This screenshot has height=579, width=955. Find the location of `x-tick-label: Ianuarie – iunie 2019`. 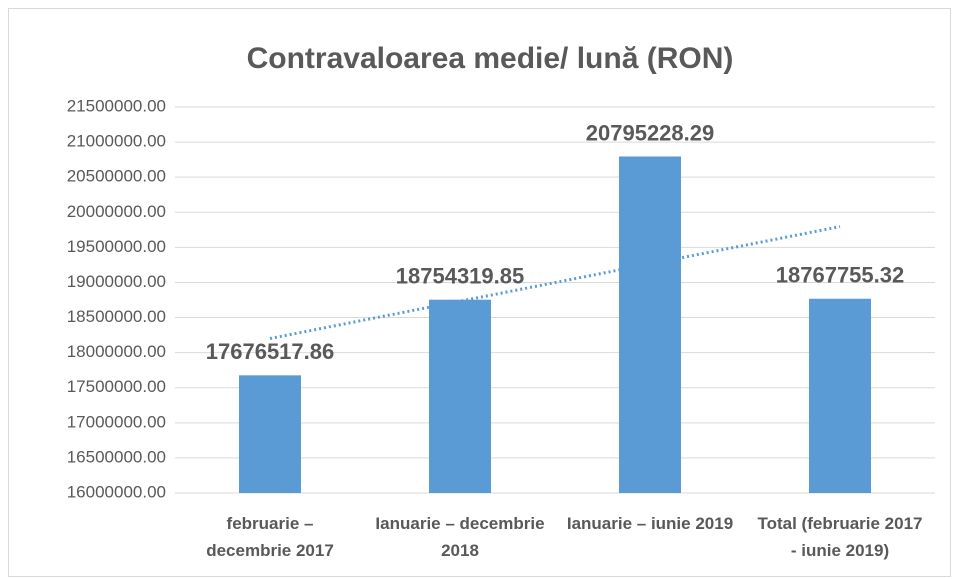

x-tick-label: Ianuarie – iunie 2019 is located at coordinates (650, 523).